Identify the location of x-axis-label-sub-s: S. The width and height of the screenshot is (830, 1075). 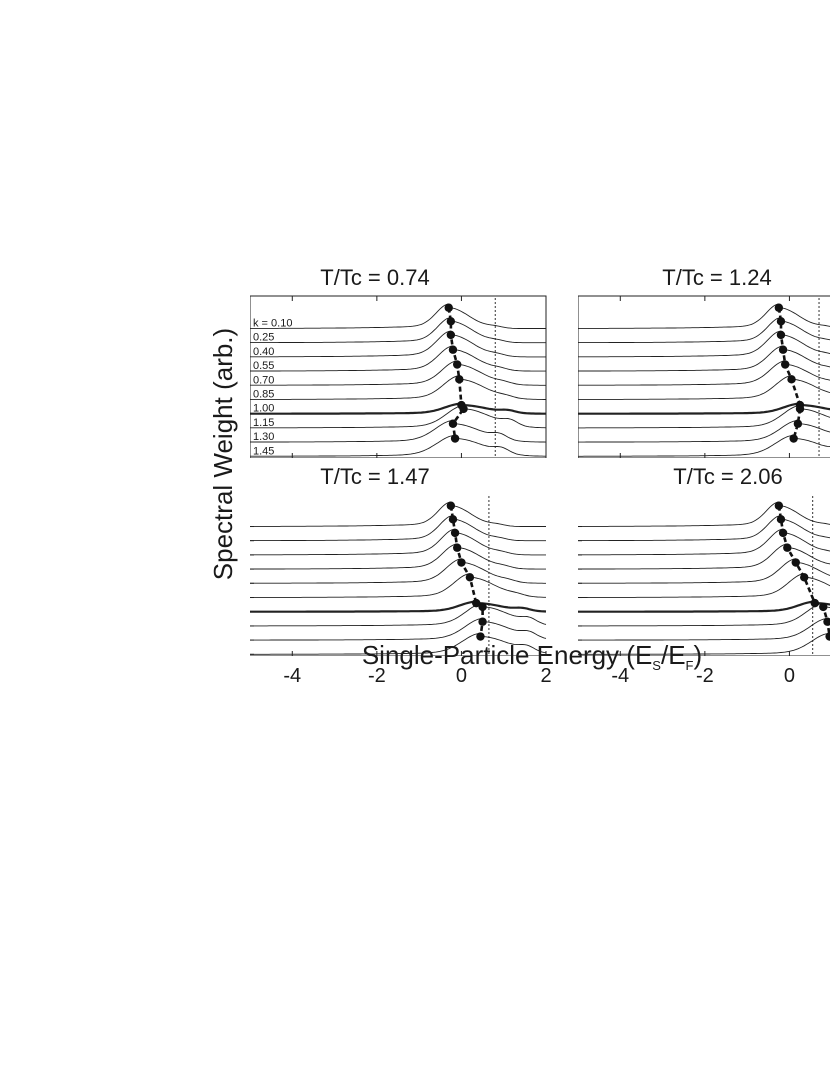
(656, 665).